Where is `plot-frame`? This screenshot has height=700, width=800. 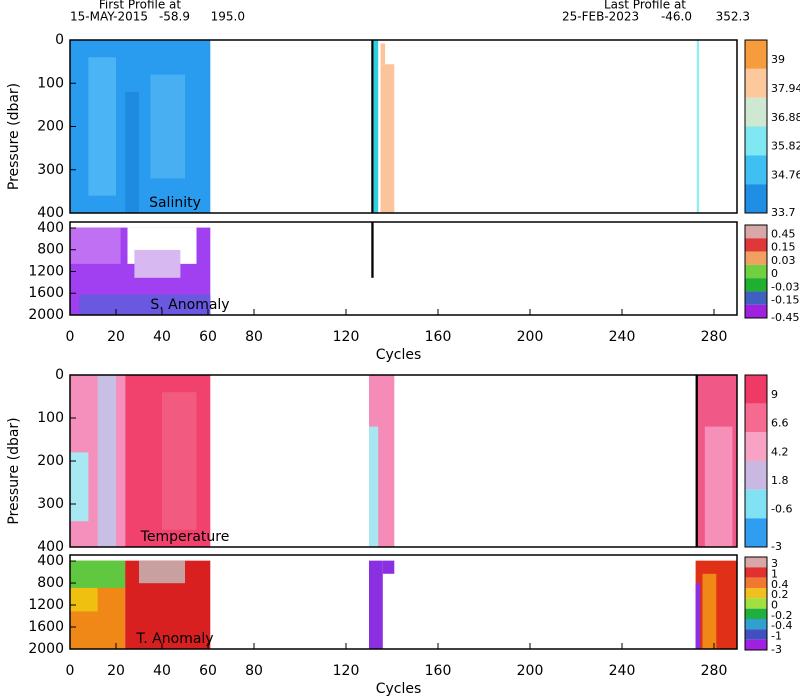 plot-frame is located at coordinates (403, 602).